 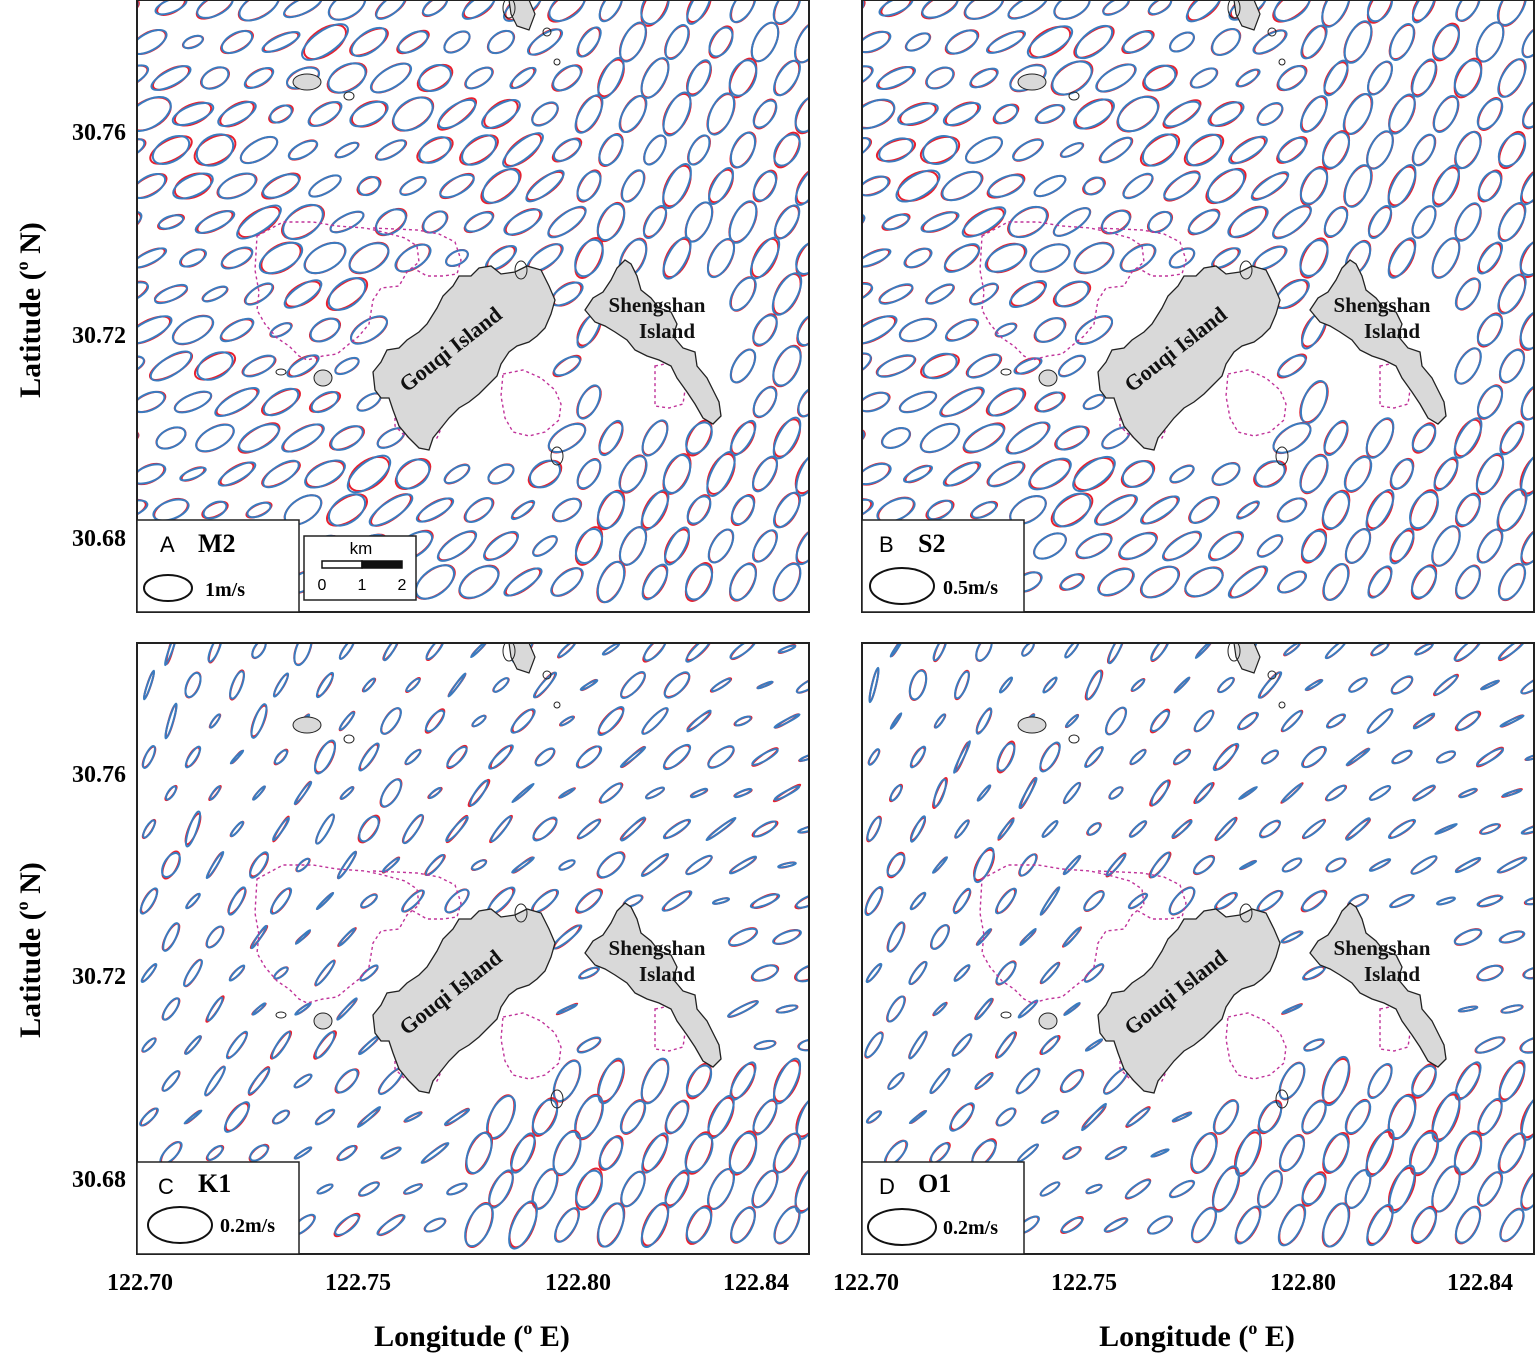 What do you see at coordinates (180, 1225) in the screenshot?
I see `scale-ellipse-c` at bounding box center [180, 1225].